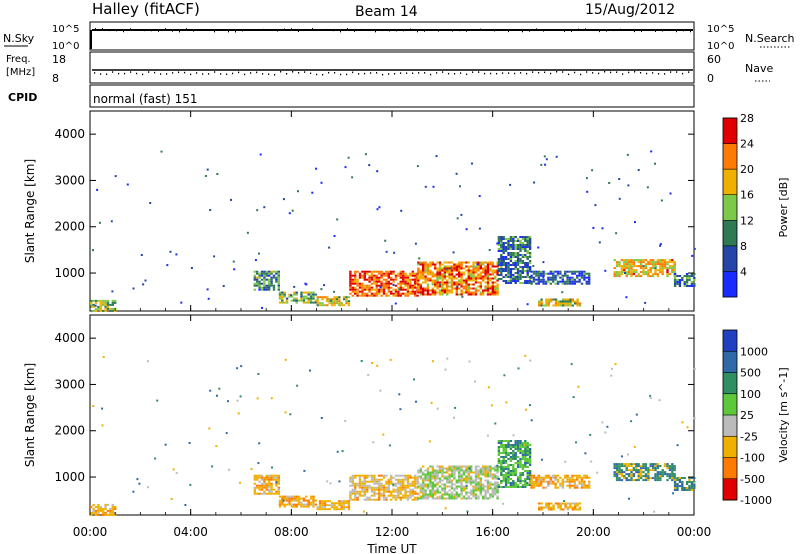 The width and height of the screenshot is (800, 554). What do you see at coordinates (754, 351) in the screenshot?
I see `colorbar-tick-label: 1000` at bounding box center [754, 351].